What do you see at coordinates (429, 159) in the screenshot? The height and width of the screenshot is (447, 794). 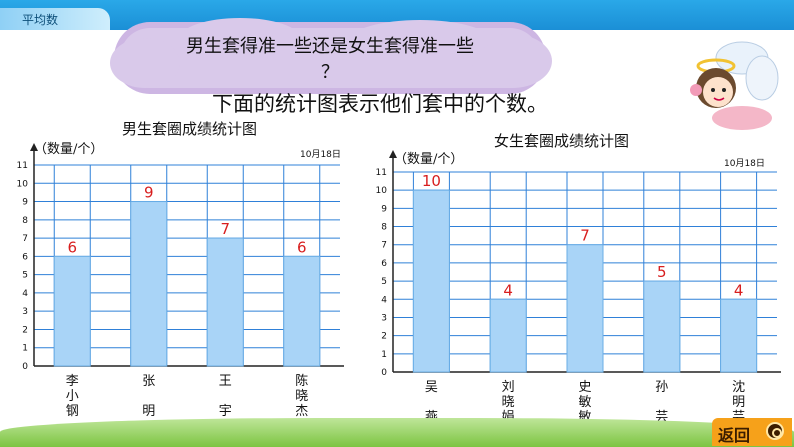 I see `girls-unit-label: （数量/个）` at bounding box center [429, 159].